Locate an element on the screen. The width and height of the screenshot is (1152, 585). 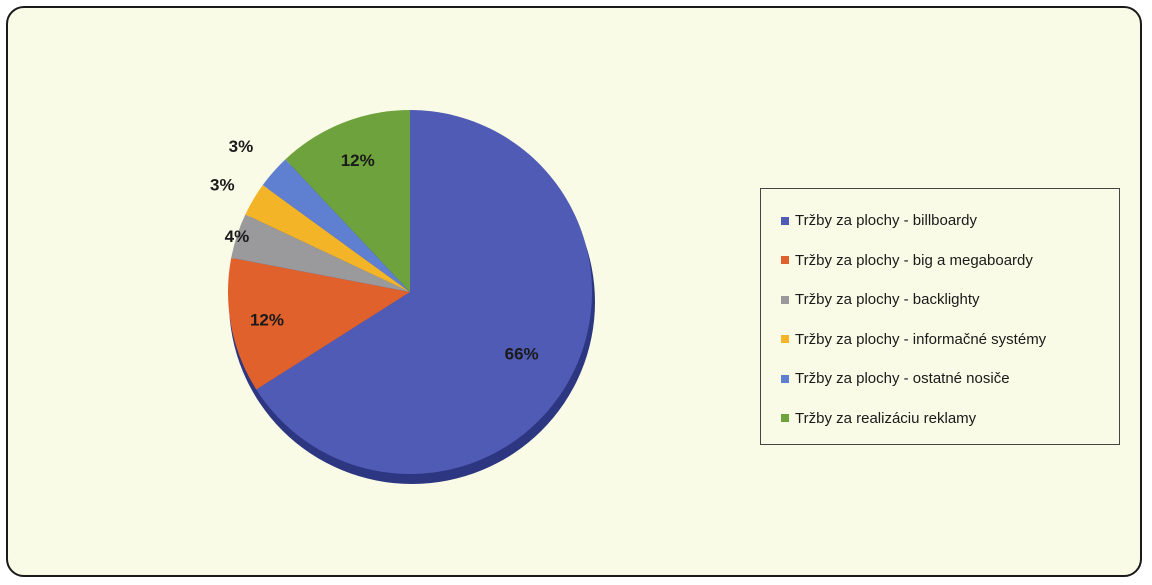
legend-item: Tržby za plochy - big a megaboardy is located at coordinates (950, 261).